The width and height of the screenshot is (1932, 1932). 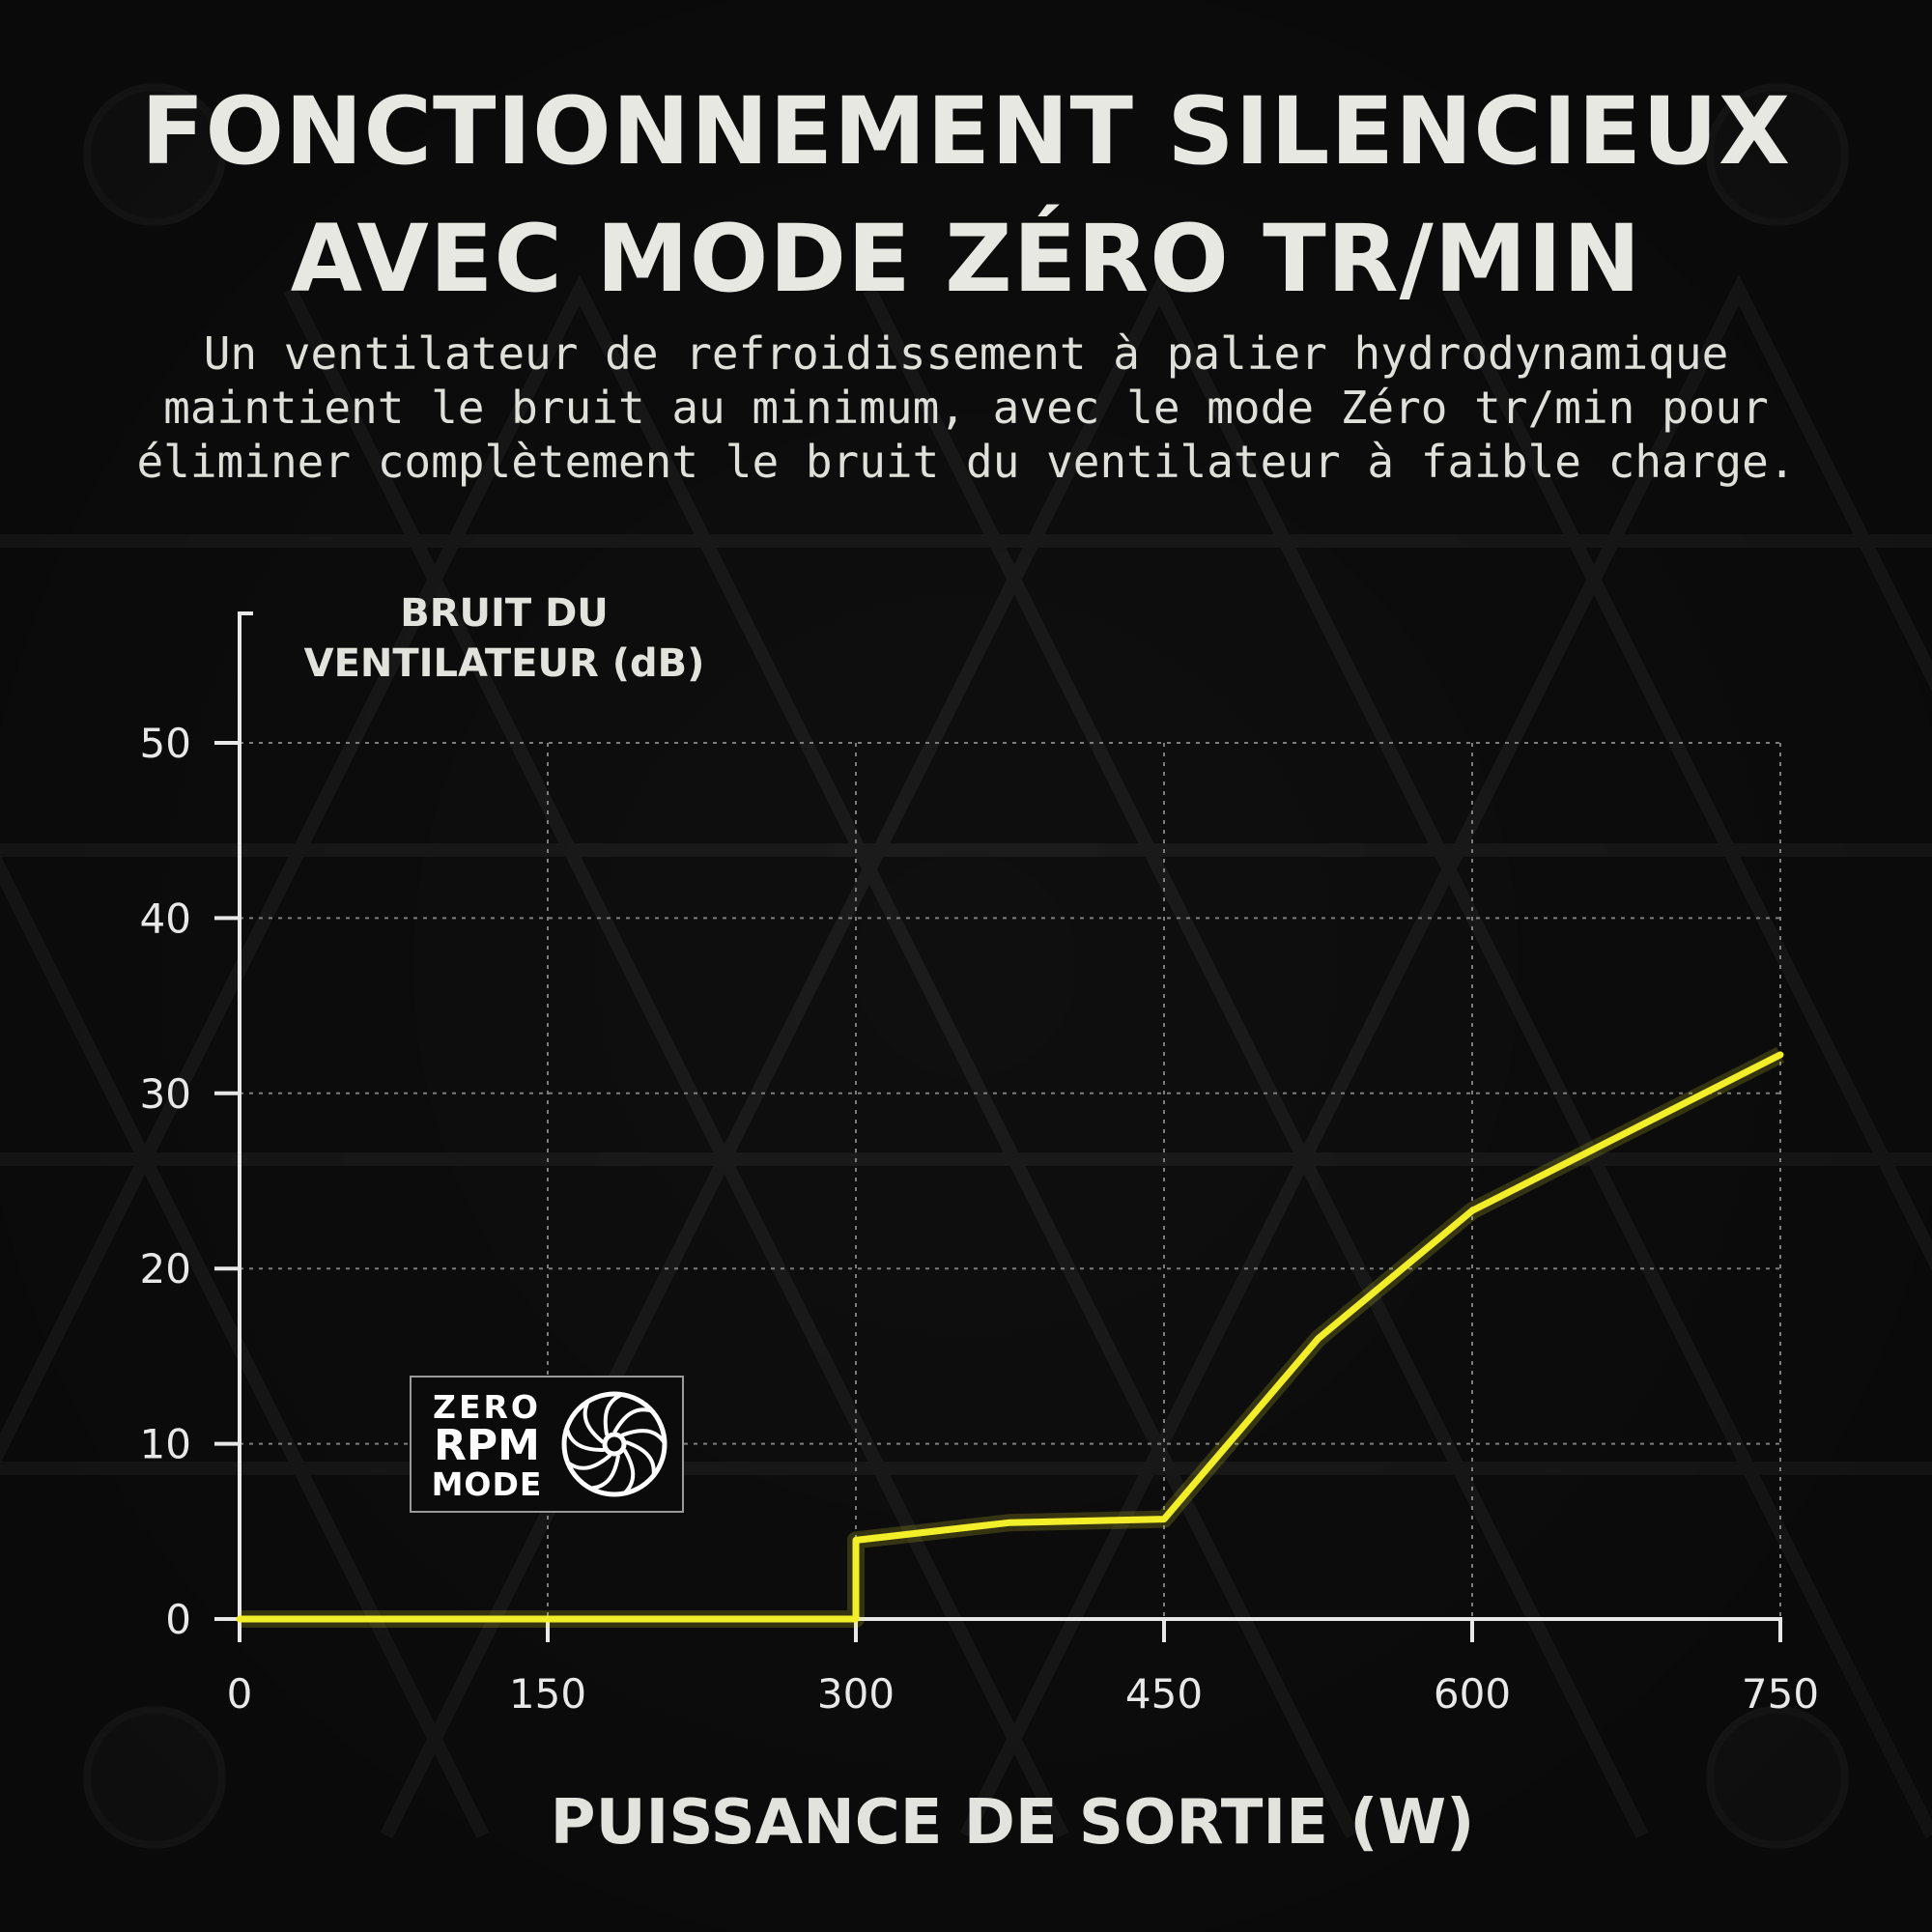 What do you see at coordinates (487, 1445) in the screenshot?
I see `badge-line-2: RPM` at bounding box center [487, 1445].